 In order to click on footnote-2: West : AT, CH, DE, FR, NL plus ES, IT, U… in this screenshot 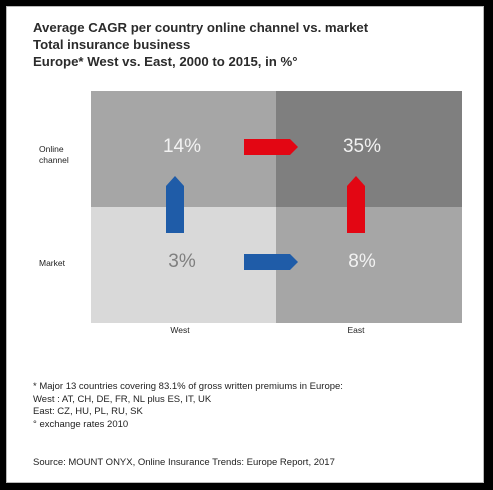, I will do `click(122, 399)`.